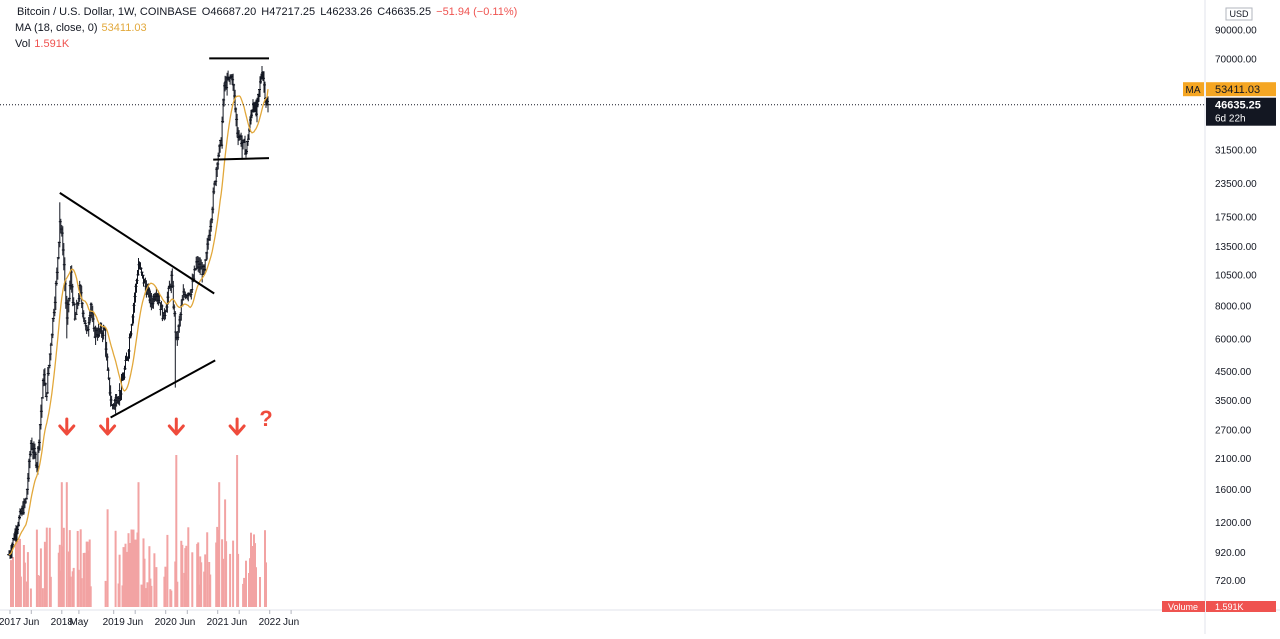 The height and width of the screenshot is (639, 1280). I want to click on time-tick-label: 2022, so click(270, 622).